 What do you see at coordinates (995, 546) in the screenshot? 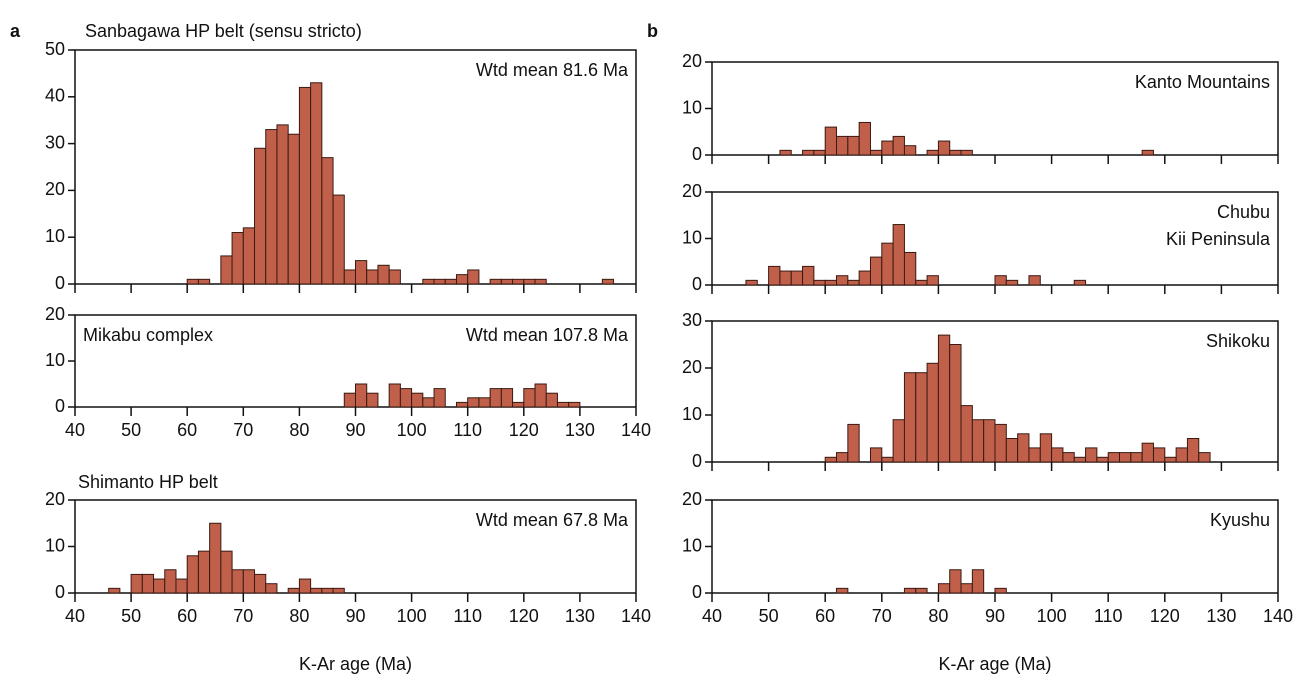
I see `plot-frame` at bounding box center [995, 546].